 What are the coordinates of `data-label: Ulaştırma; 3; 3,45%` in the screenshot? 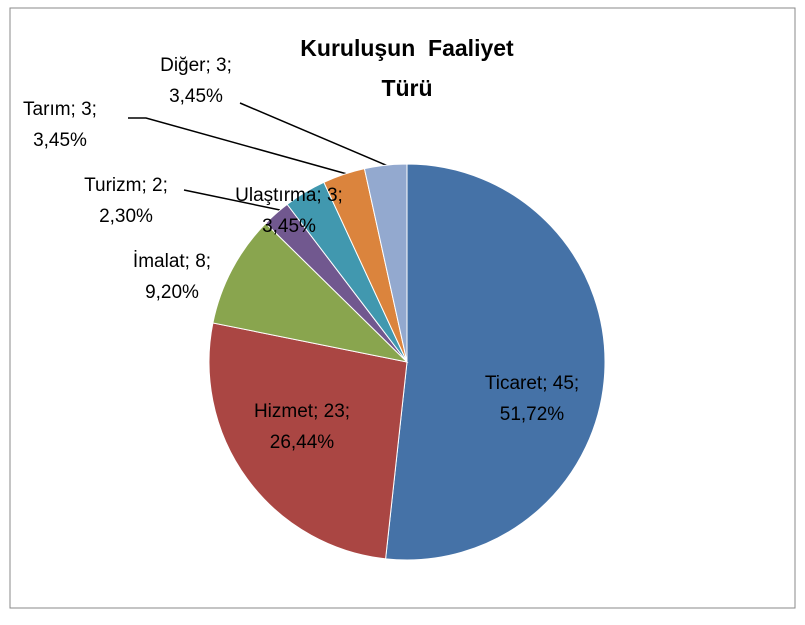 It's located at (289, 211).